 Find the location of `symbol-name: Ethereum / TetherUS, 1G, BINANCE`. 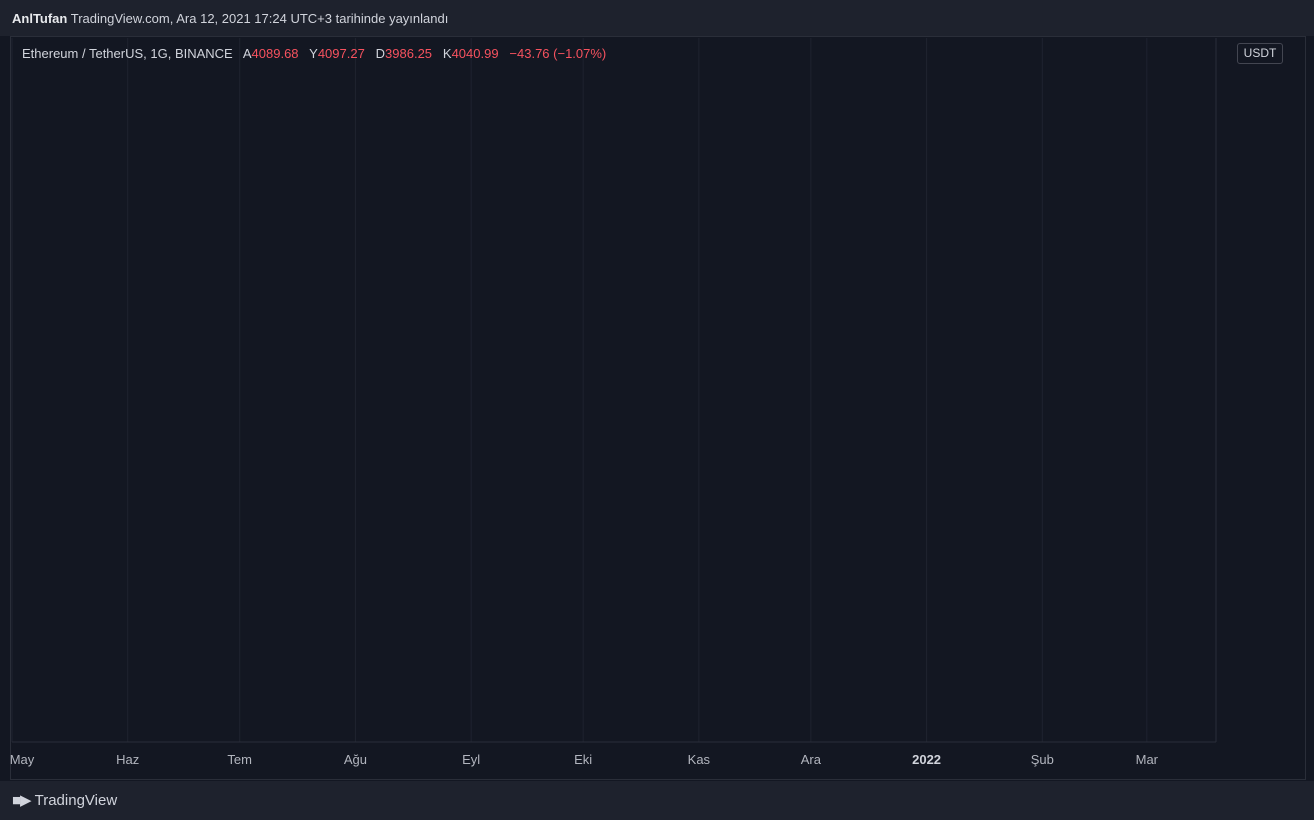

symbol-name: Ethereum / TetherUS, 1G, BINANCE is located at coordinates (127, 53).